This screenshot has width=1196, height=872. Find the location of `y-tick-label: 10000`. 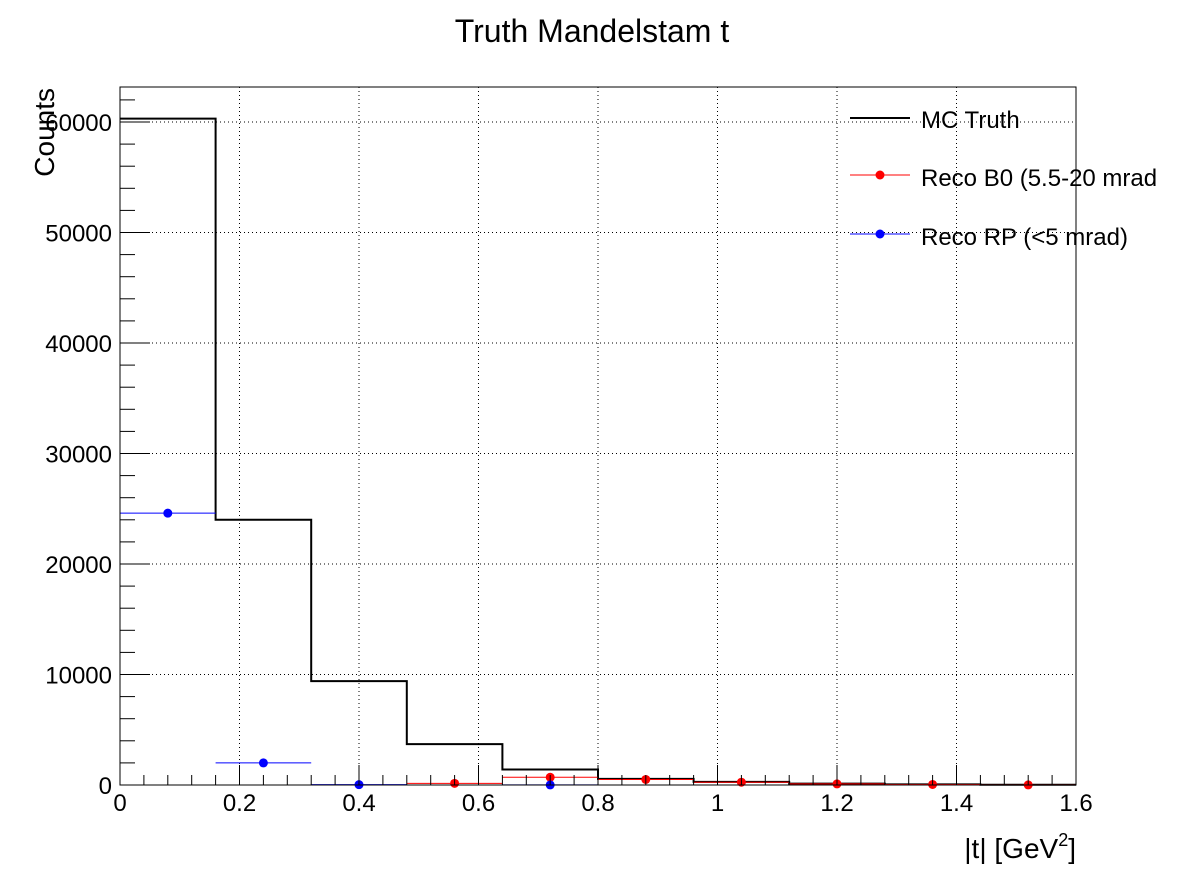

y-tick-label: 10000 is located at coordinates (78, 676).